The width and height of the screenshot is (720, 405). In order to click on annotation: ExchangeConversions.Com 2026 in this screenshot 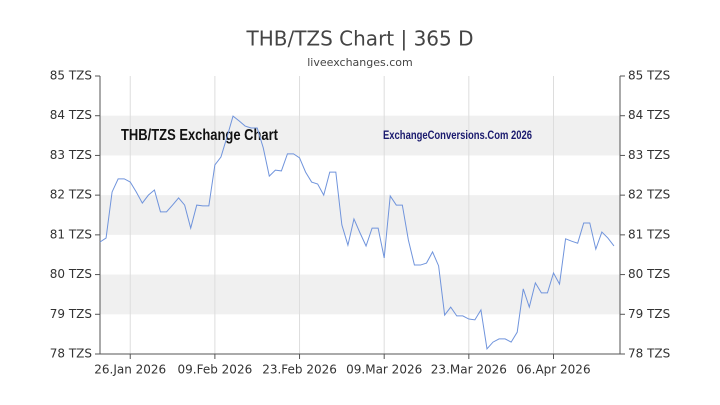, I will do `click(457, 135)`.